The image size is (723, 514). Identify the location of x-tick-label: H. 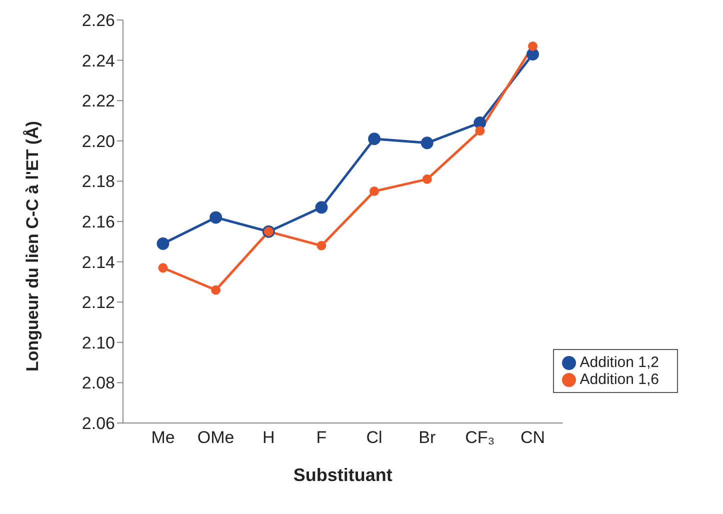
(268, 438).